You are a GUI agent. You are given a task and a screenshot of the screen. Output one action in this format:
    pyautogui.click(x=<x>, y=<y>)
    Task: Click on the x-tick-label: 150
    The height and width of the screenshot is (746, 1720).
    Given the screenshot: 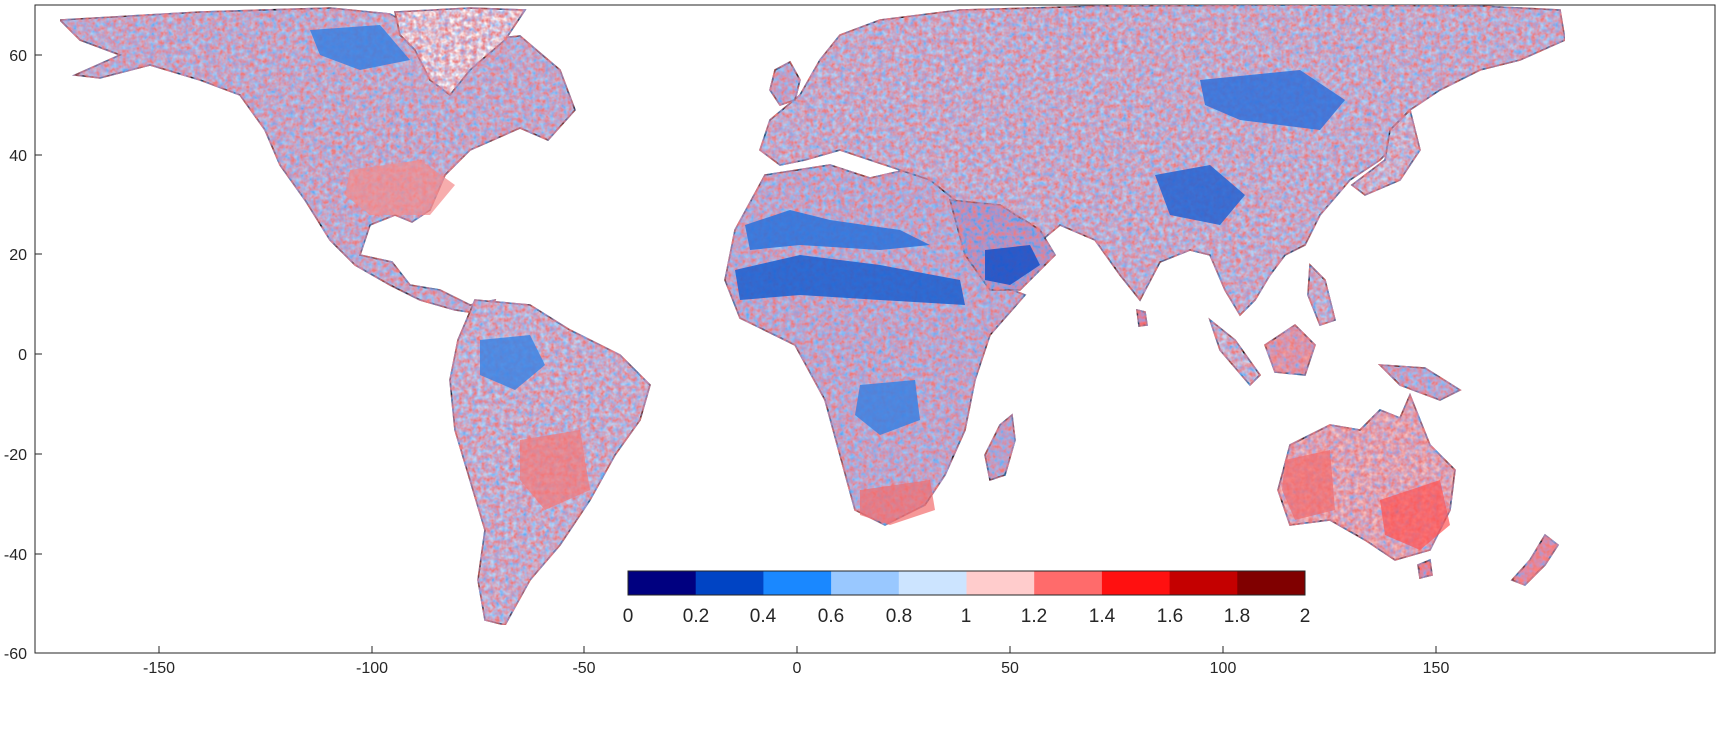 What is the action you would take?
    pyautogui.click(x=1436, y=668)
    